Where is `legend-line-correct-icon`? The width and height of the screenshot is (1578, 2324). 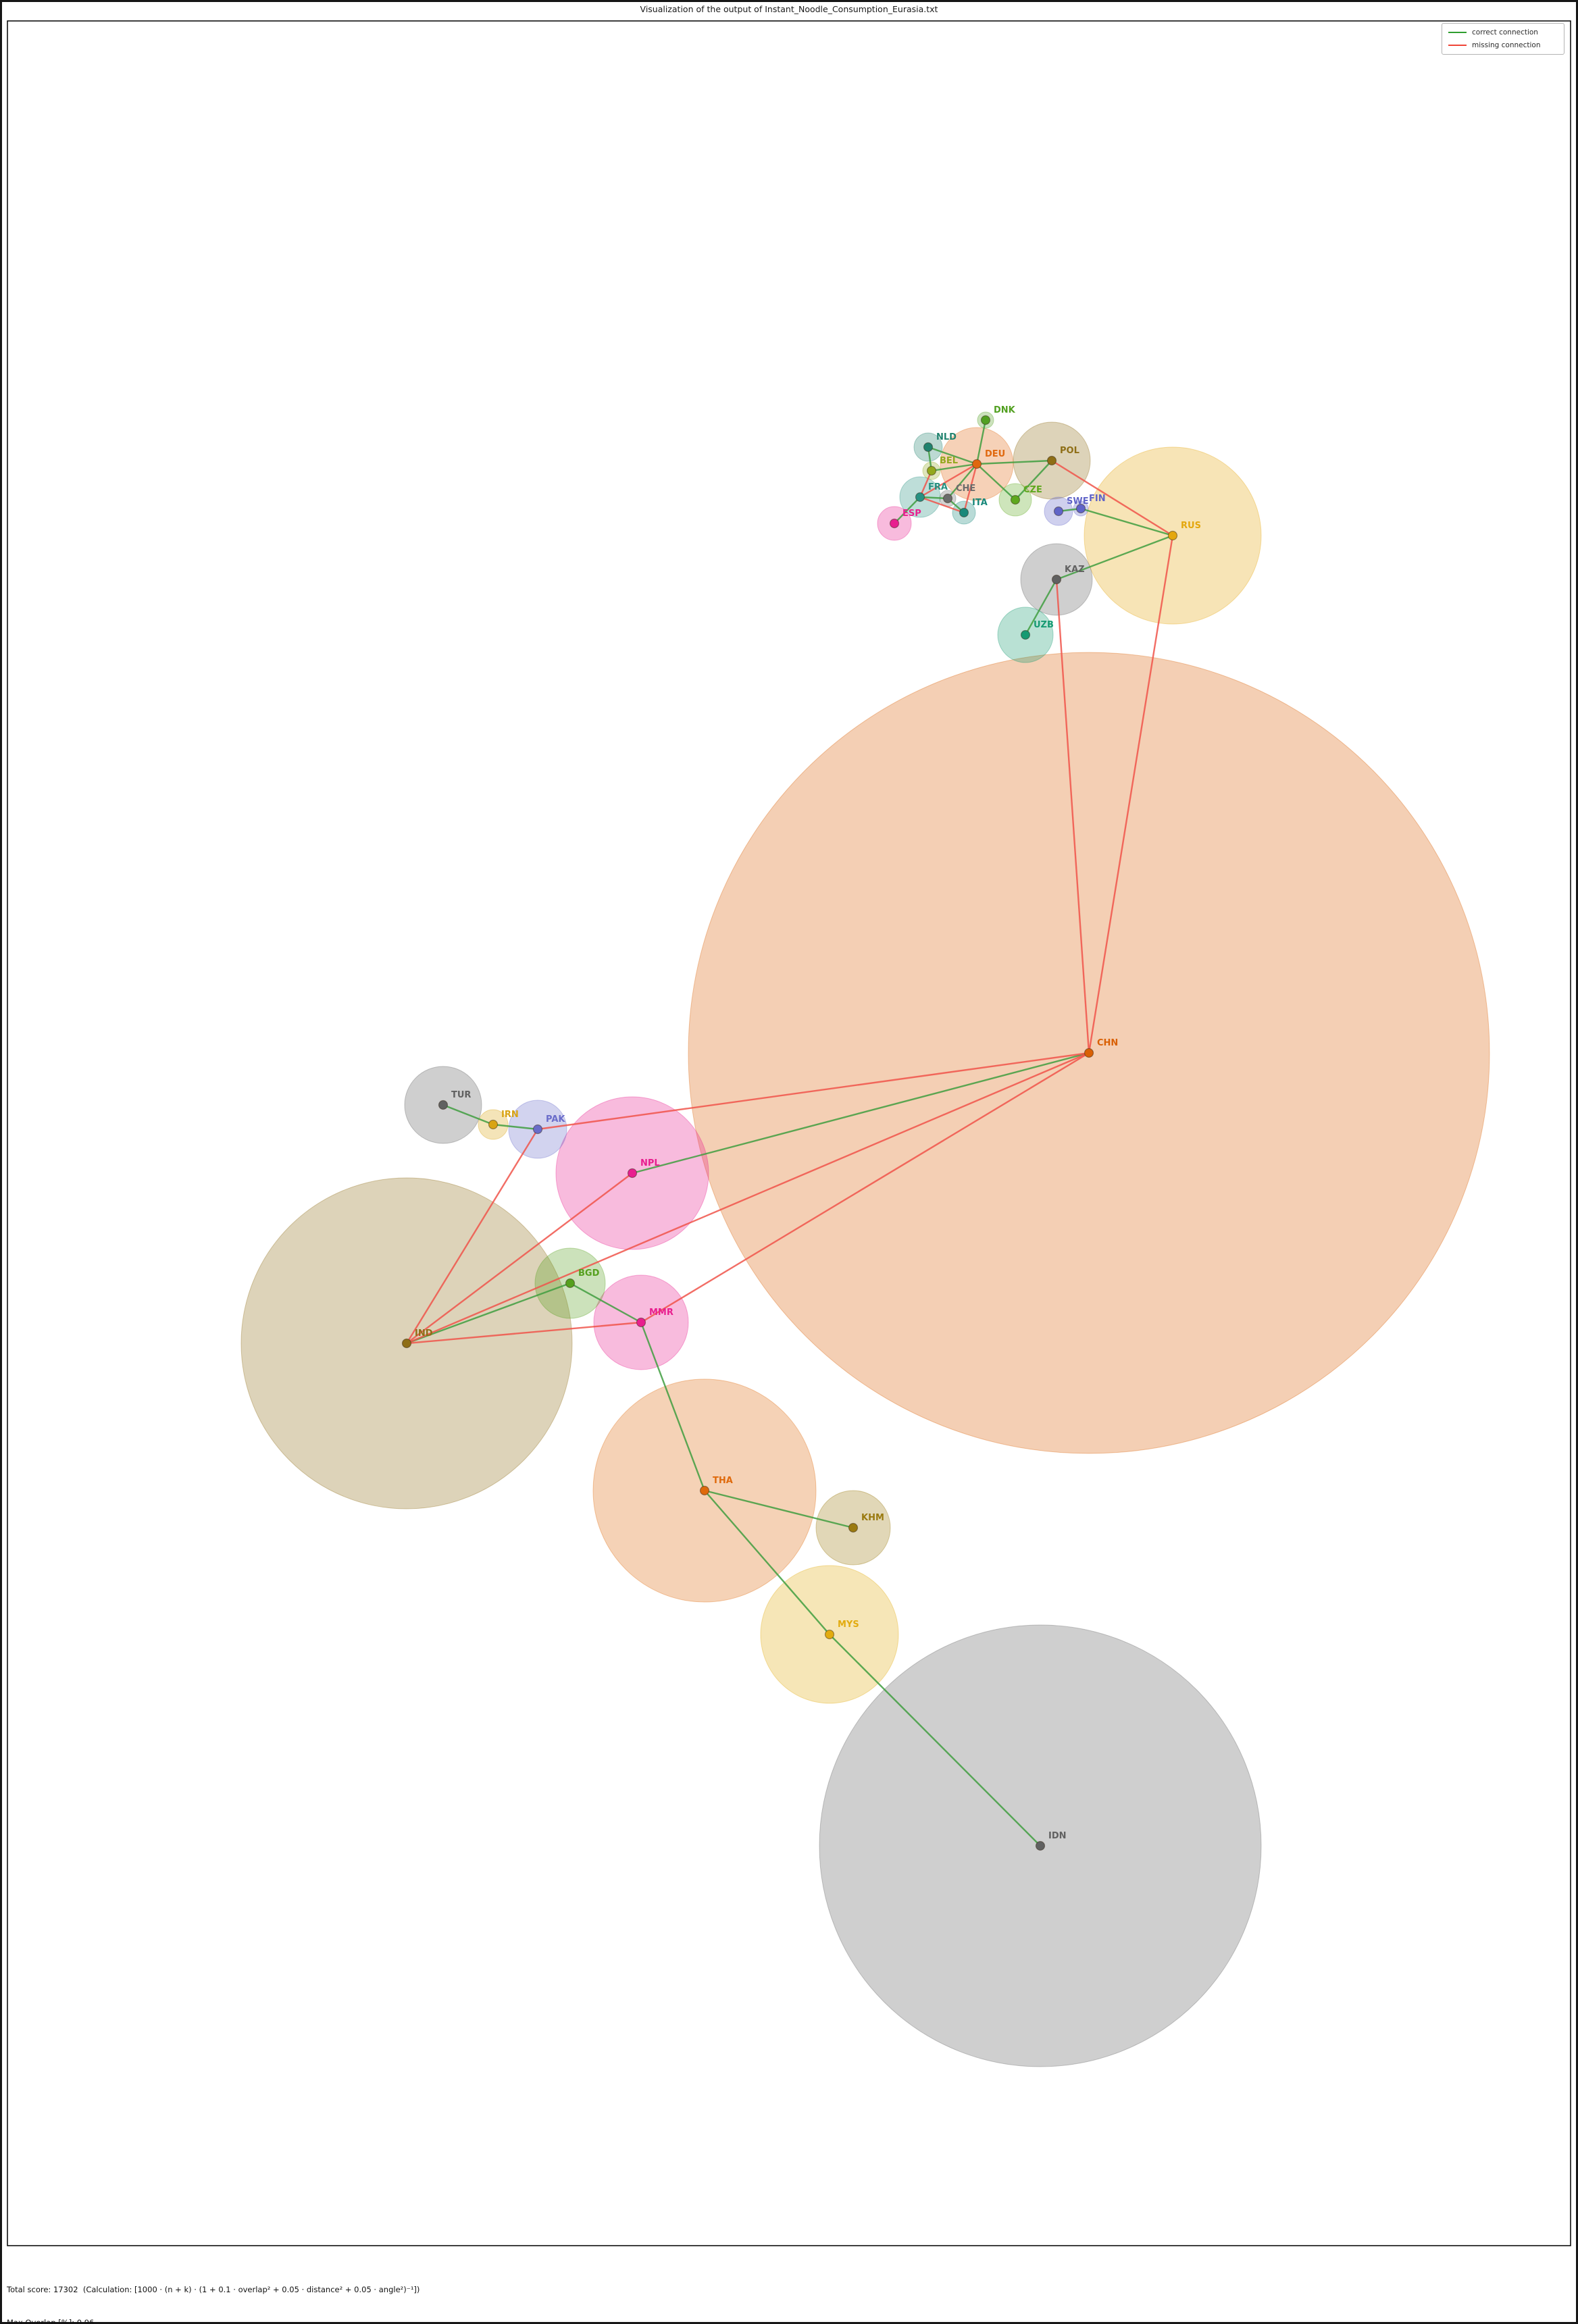 legend-line-correct-icon is located at coordinates (1457, 33).